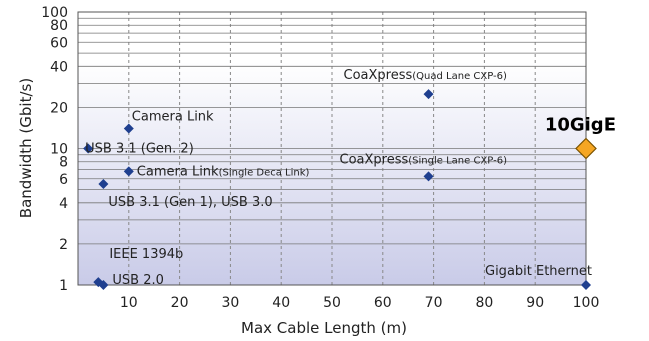 The image size is (649, 341). I want to click on x-tick-label: 70, so click(434, 303).